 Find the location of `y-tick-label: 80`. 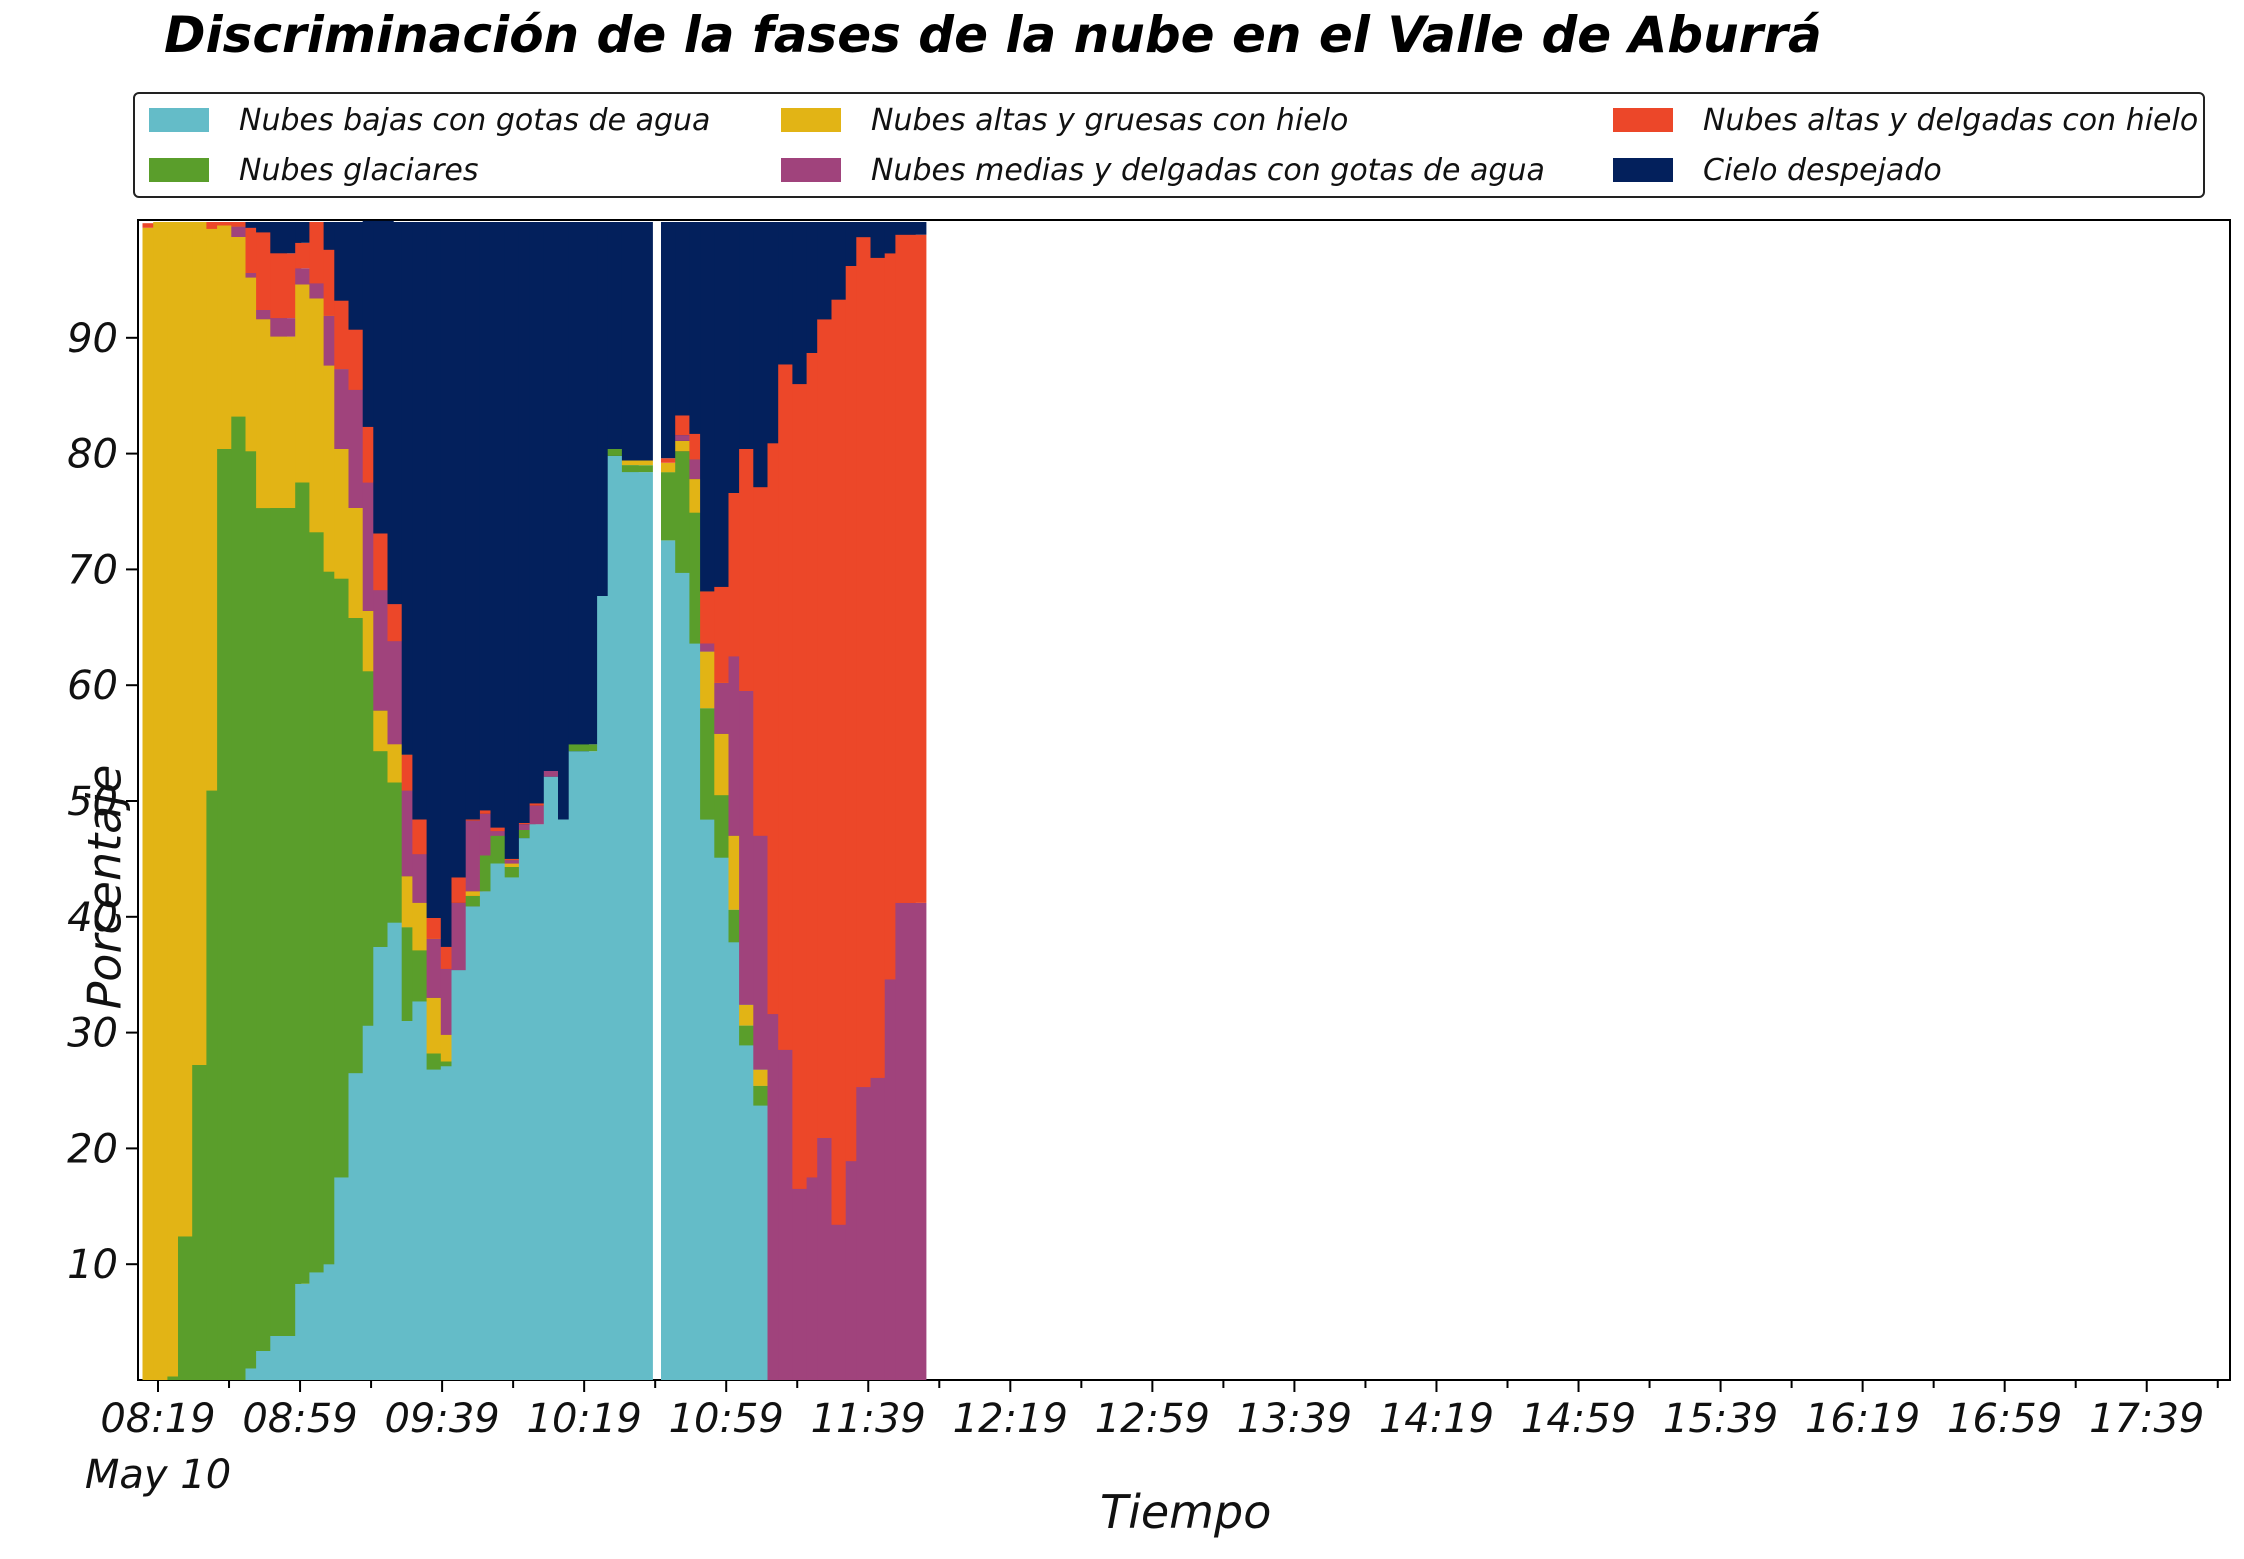

y-tick-label: 80 is located at coordinates (92, 455).